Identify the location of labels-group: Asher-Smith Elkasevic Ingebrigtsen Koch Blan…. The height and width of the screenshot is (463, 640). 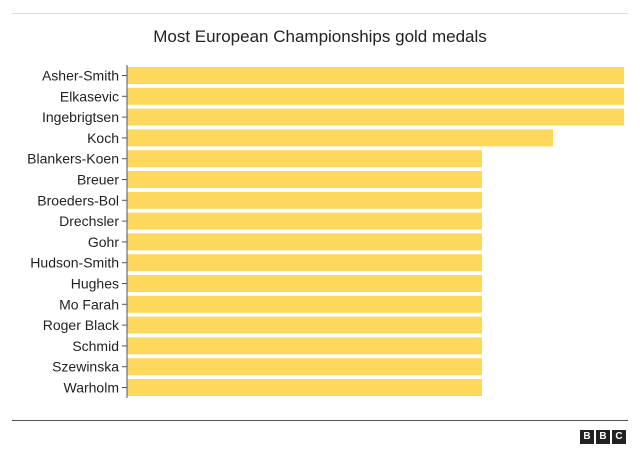
(77, 232).